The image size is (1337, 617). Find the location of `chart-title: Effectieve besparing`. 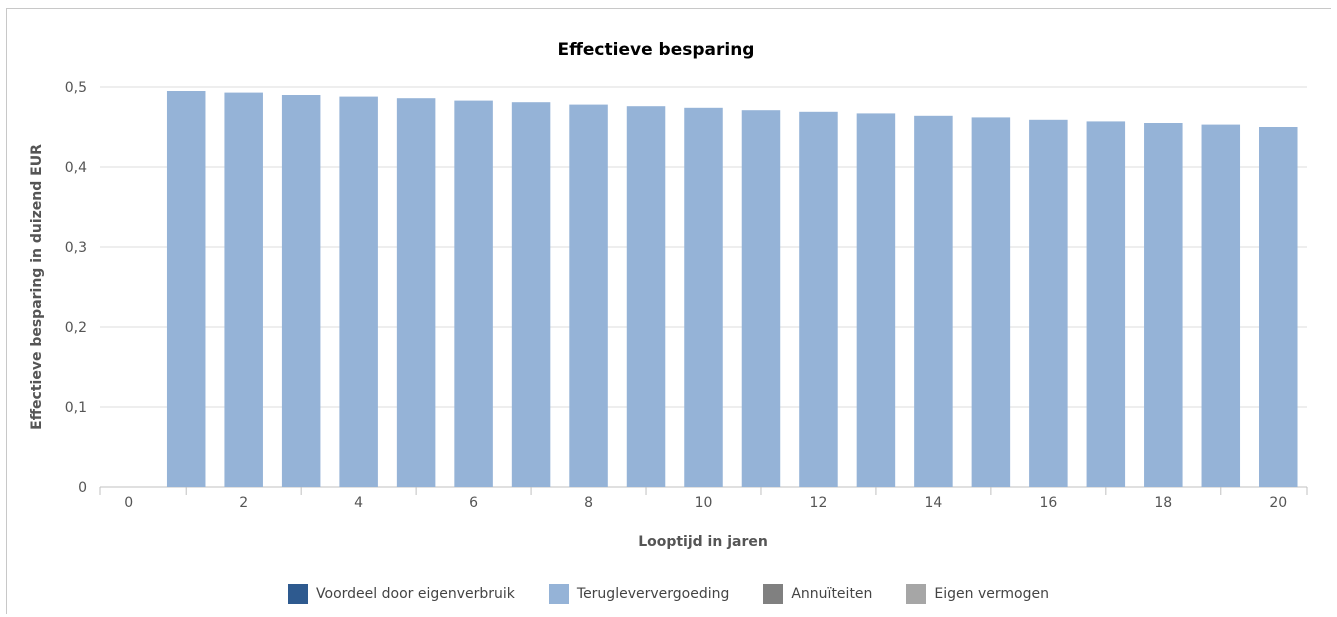

chart-title: Effectieve besparing is located at coordinates (656, 50).